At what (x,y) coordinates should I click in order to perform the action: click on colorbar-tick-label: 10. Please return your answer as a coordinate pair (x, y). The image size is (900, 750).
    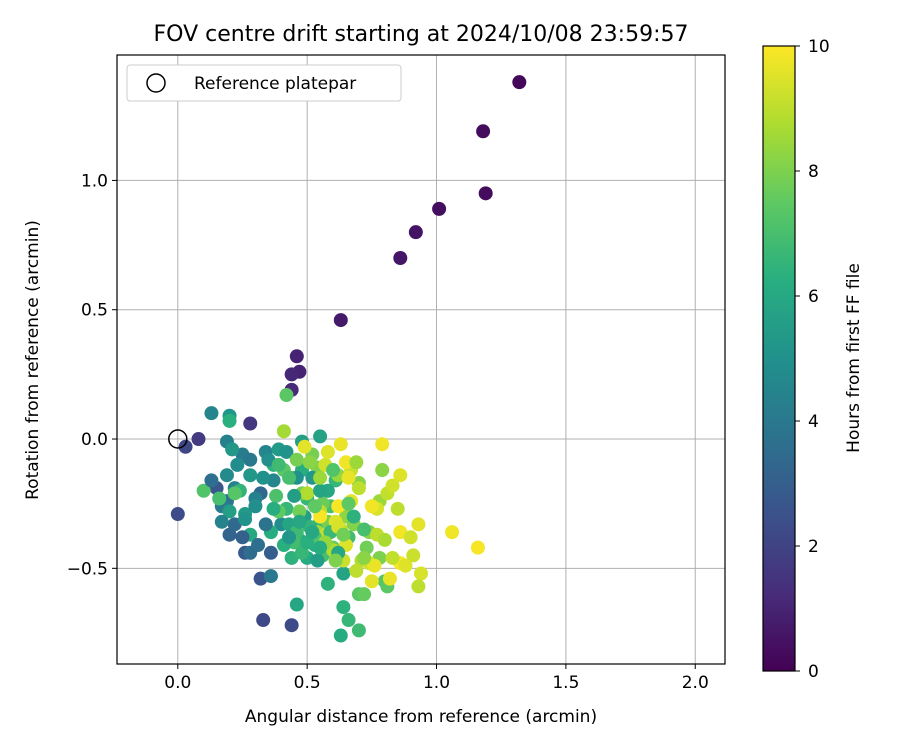
    Looking at the image, I should click on (819, 47).